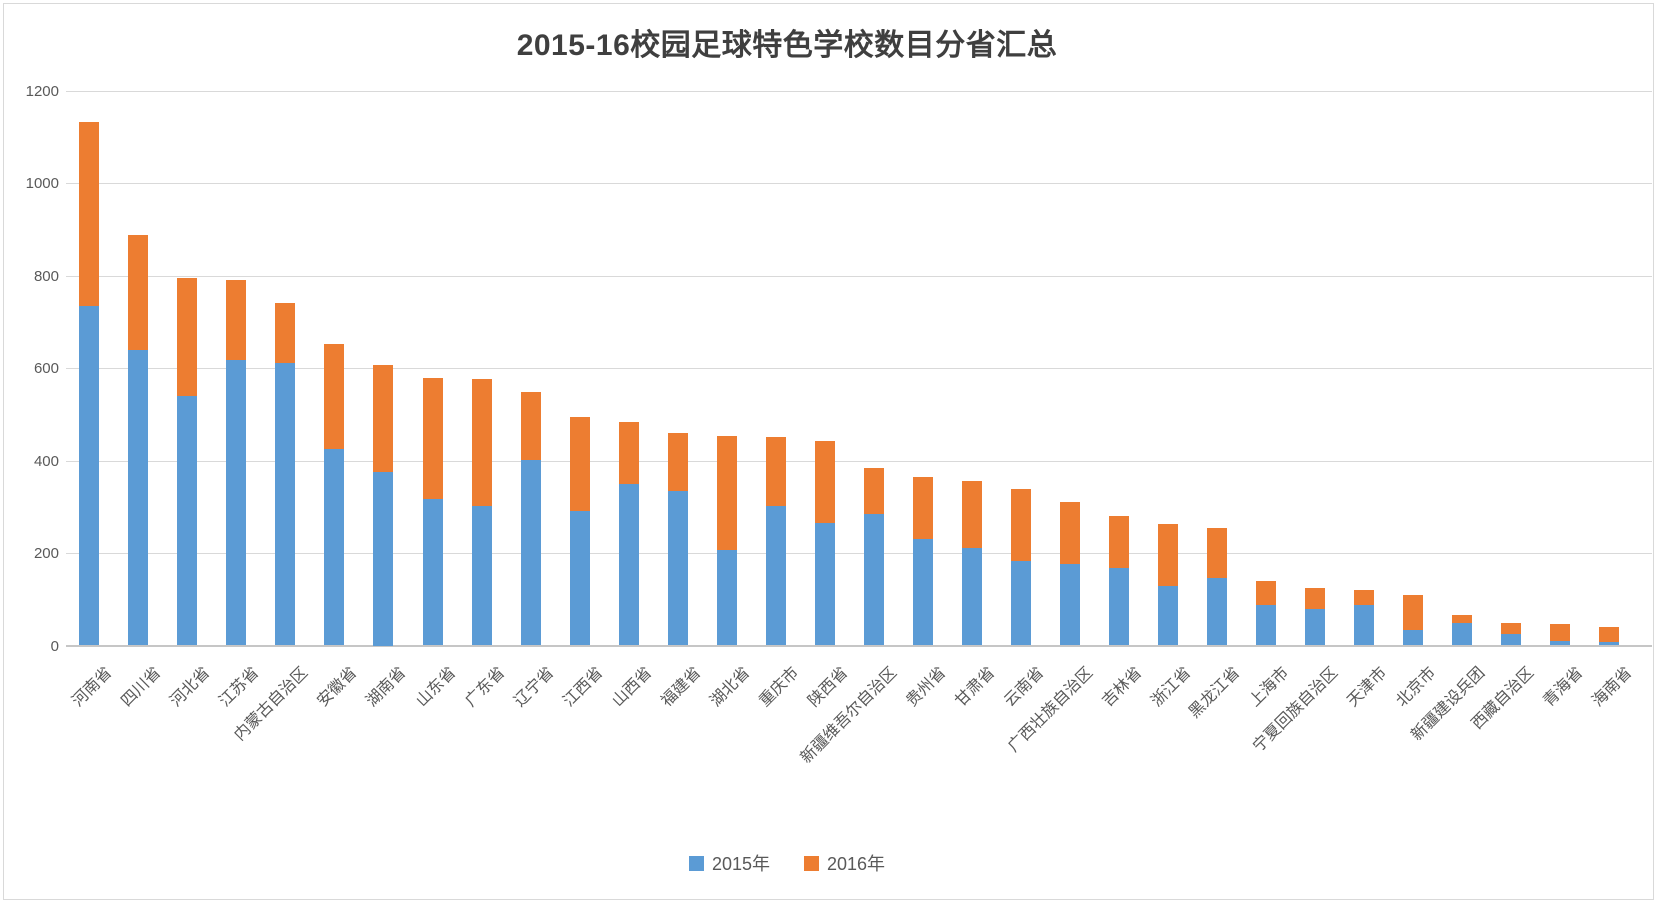 The image size is (1657, 903). What do you see at coordinates (138, 497) in the screenshot?
I see `bar-四川省-2015年` at bounding box center [138, 497].